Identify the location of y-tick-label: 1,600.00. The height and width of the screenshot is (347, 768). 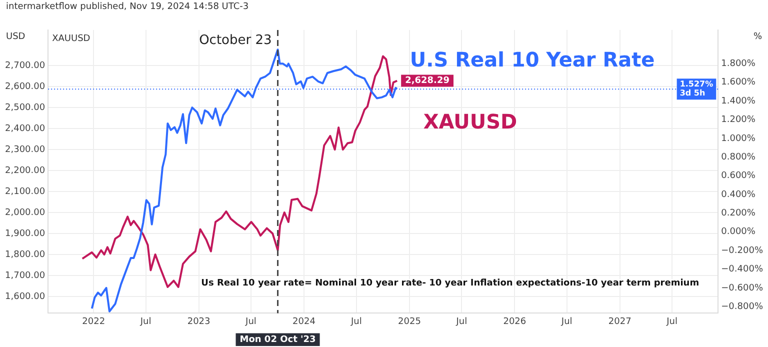
(25, 297).